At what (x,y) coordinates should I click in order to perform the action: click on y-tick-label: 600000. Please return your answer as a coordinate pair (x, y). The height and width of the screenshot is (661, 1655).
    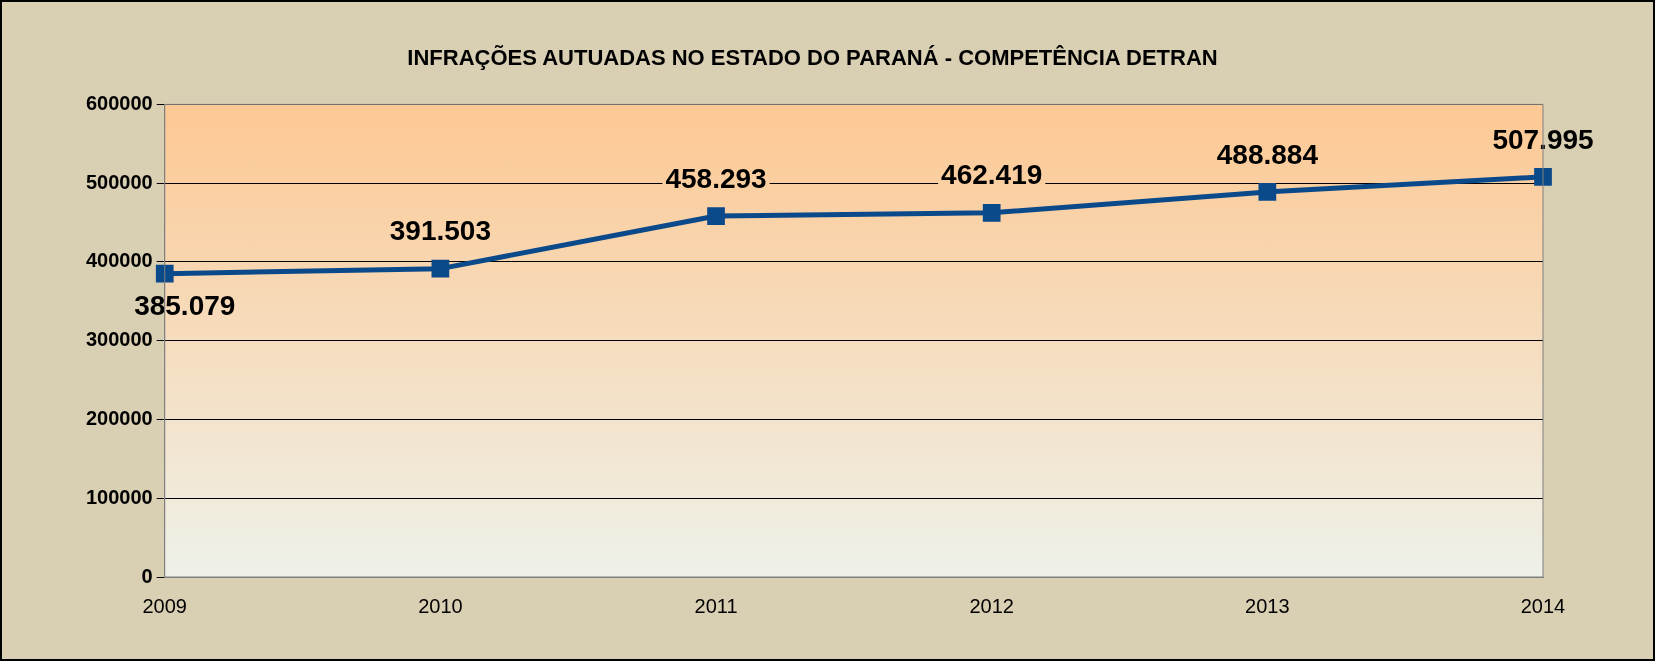
    Looking at the image, I should click on (119, 102).